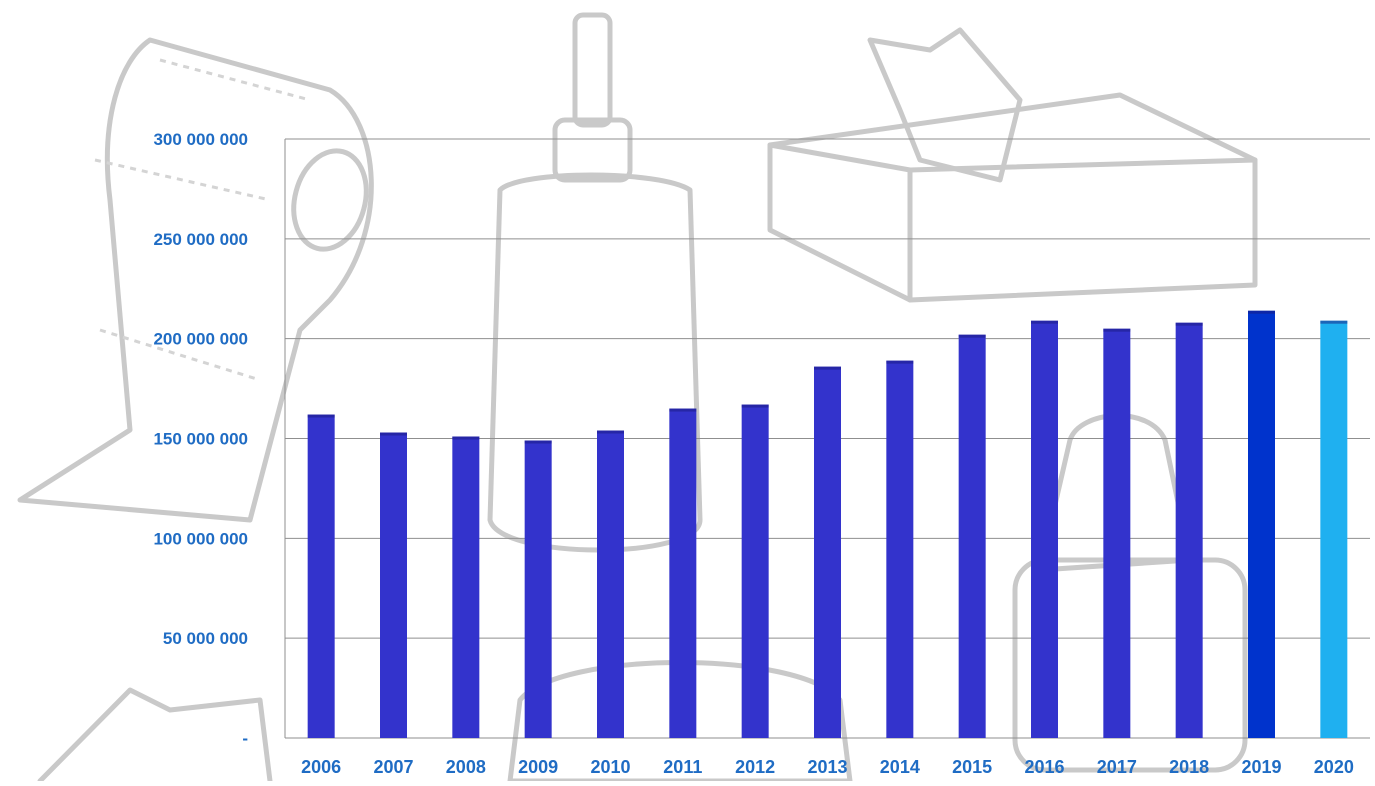 The height and width of the screenshot is (786, 1375). What do you see at coordinates (1334, 322) in the screenshot?
I see `bar-cap-2020` at bounding box center [1334, 322].